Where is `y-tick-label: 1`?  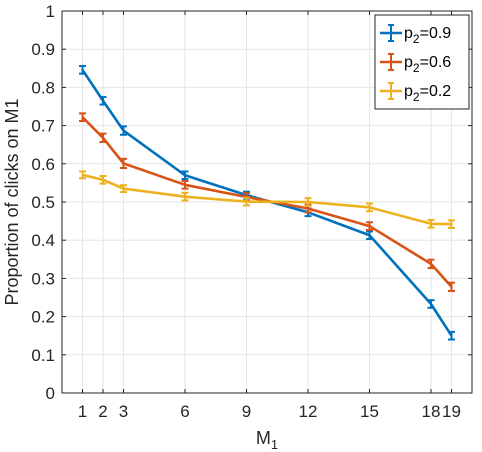 y-tick-label: 1 is located at coordinates (50, 11).